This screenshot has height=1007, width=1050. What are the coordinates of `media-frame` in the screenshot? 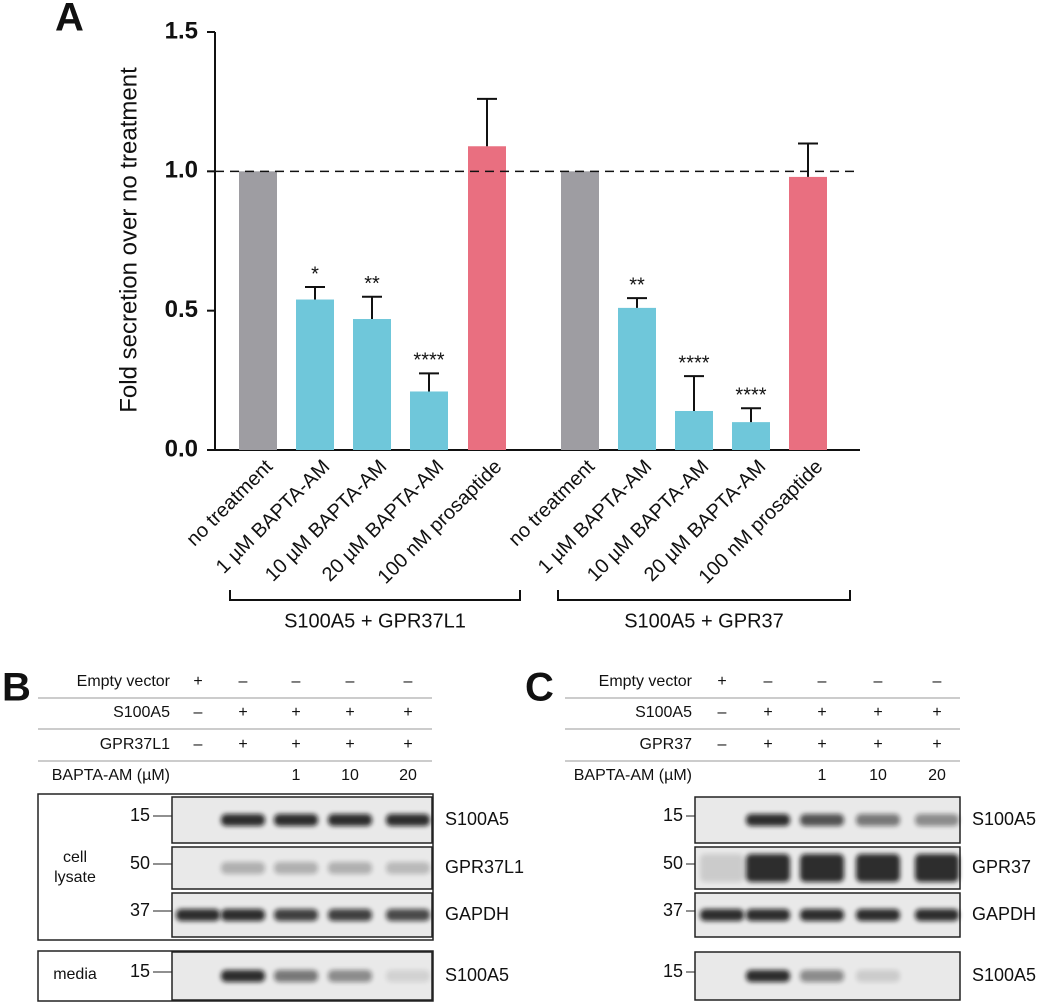 It's located at (235, 976).